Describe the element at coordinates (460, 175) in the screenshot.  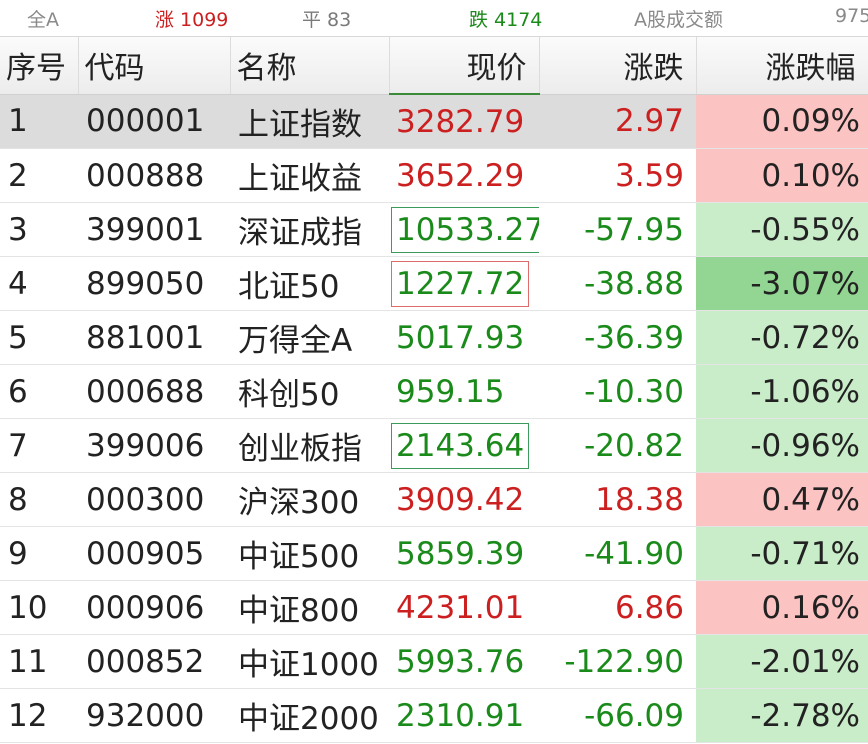
I see `price-value: 3652.29` at that location.